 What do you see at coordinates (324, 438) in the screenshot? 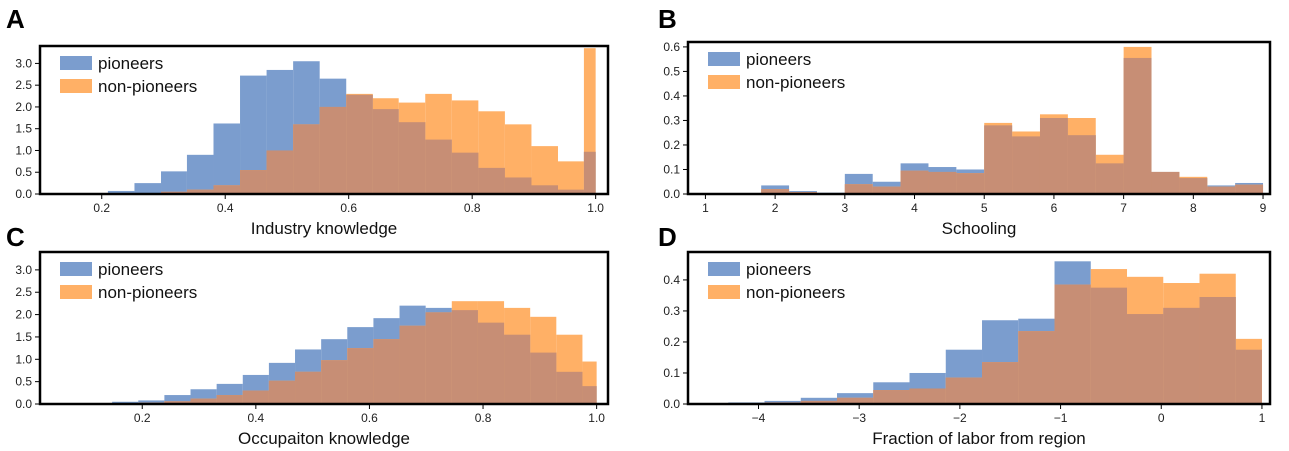
I see `x-axis-label-c: Occupaiton knowledge` at bounding box center [324, 438].